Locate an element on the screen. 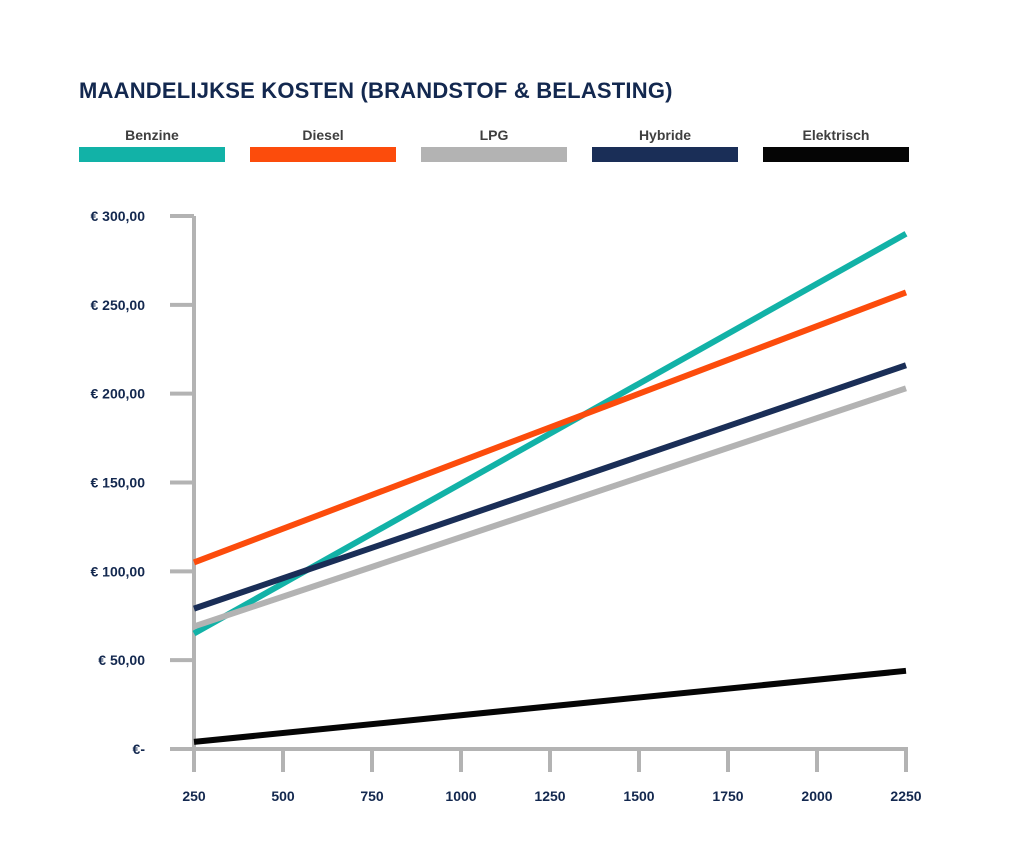 The image size is (1024, 865). legend-swatch-lpg is located at coordinates (494, 154).